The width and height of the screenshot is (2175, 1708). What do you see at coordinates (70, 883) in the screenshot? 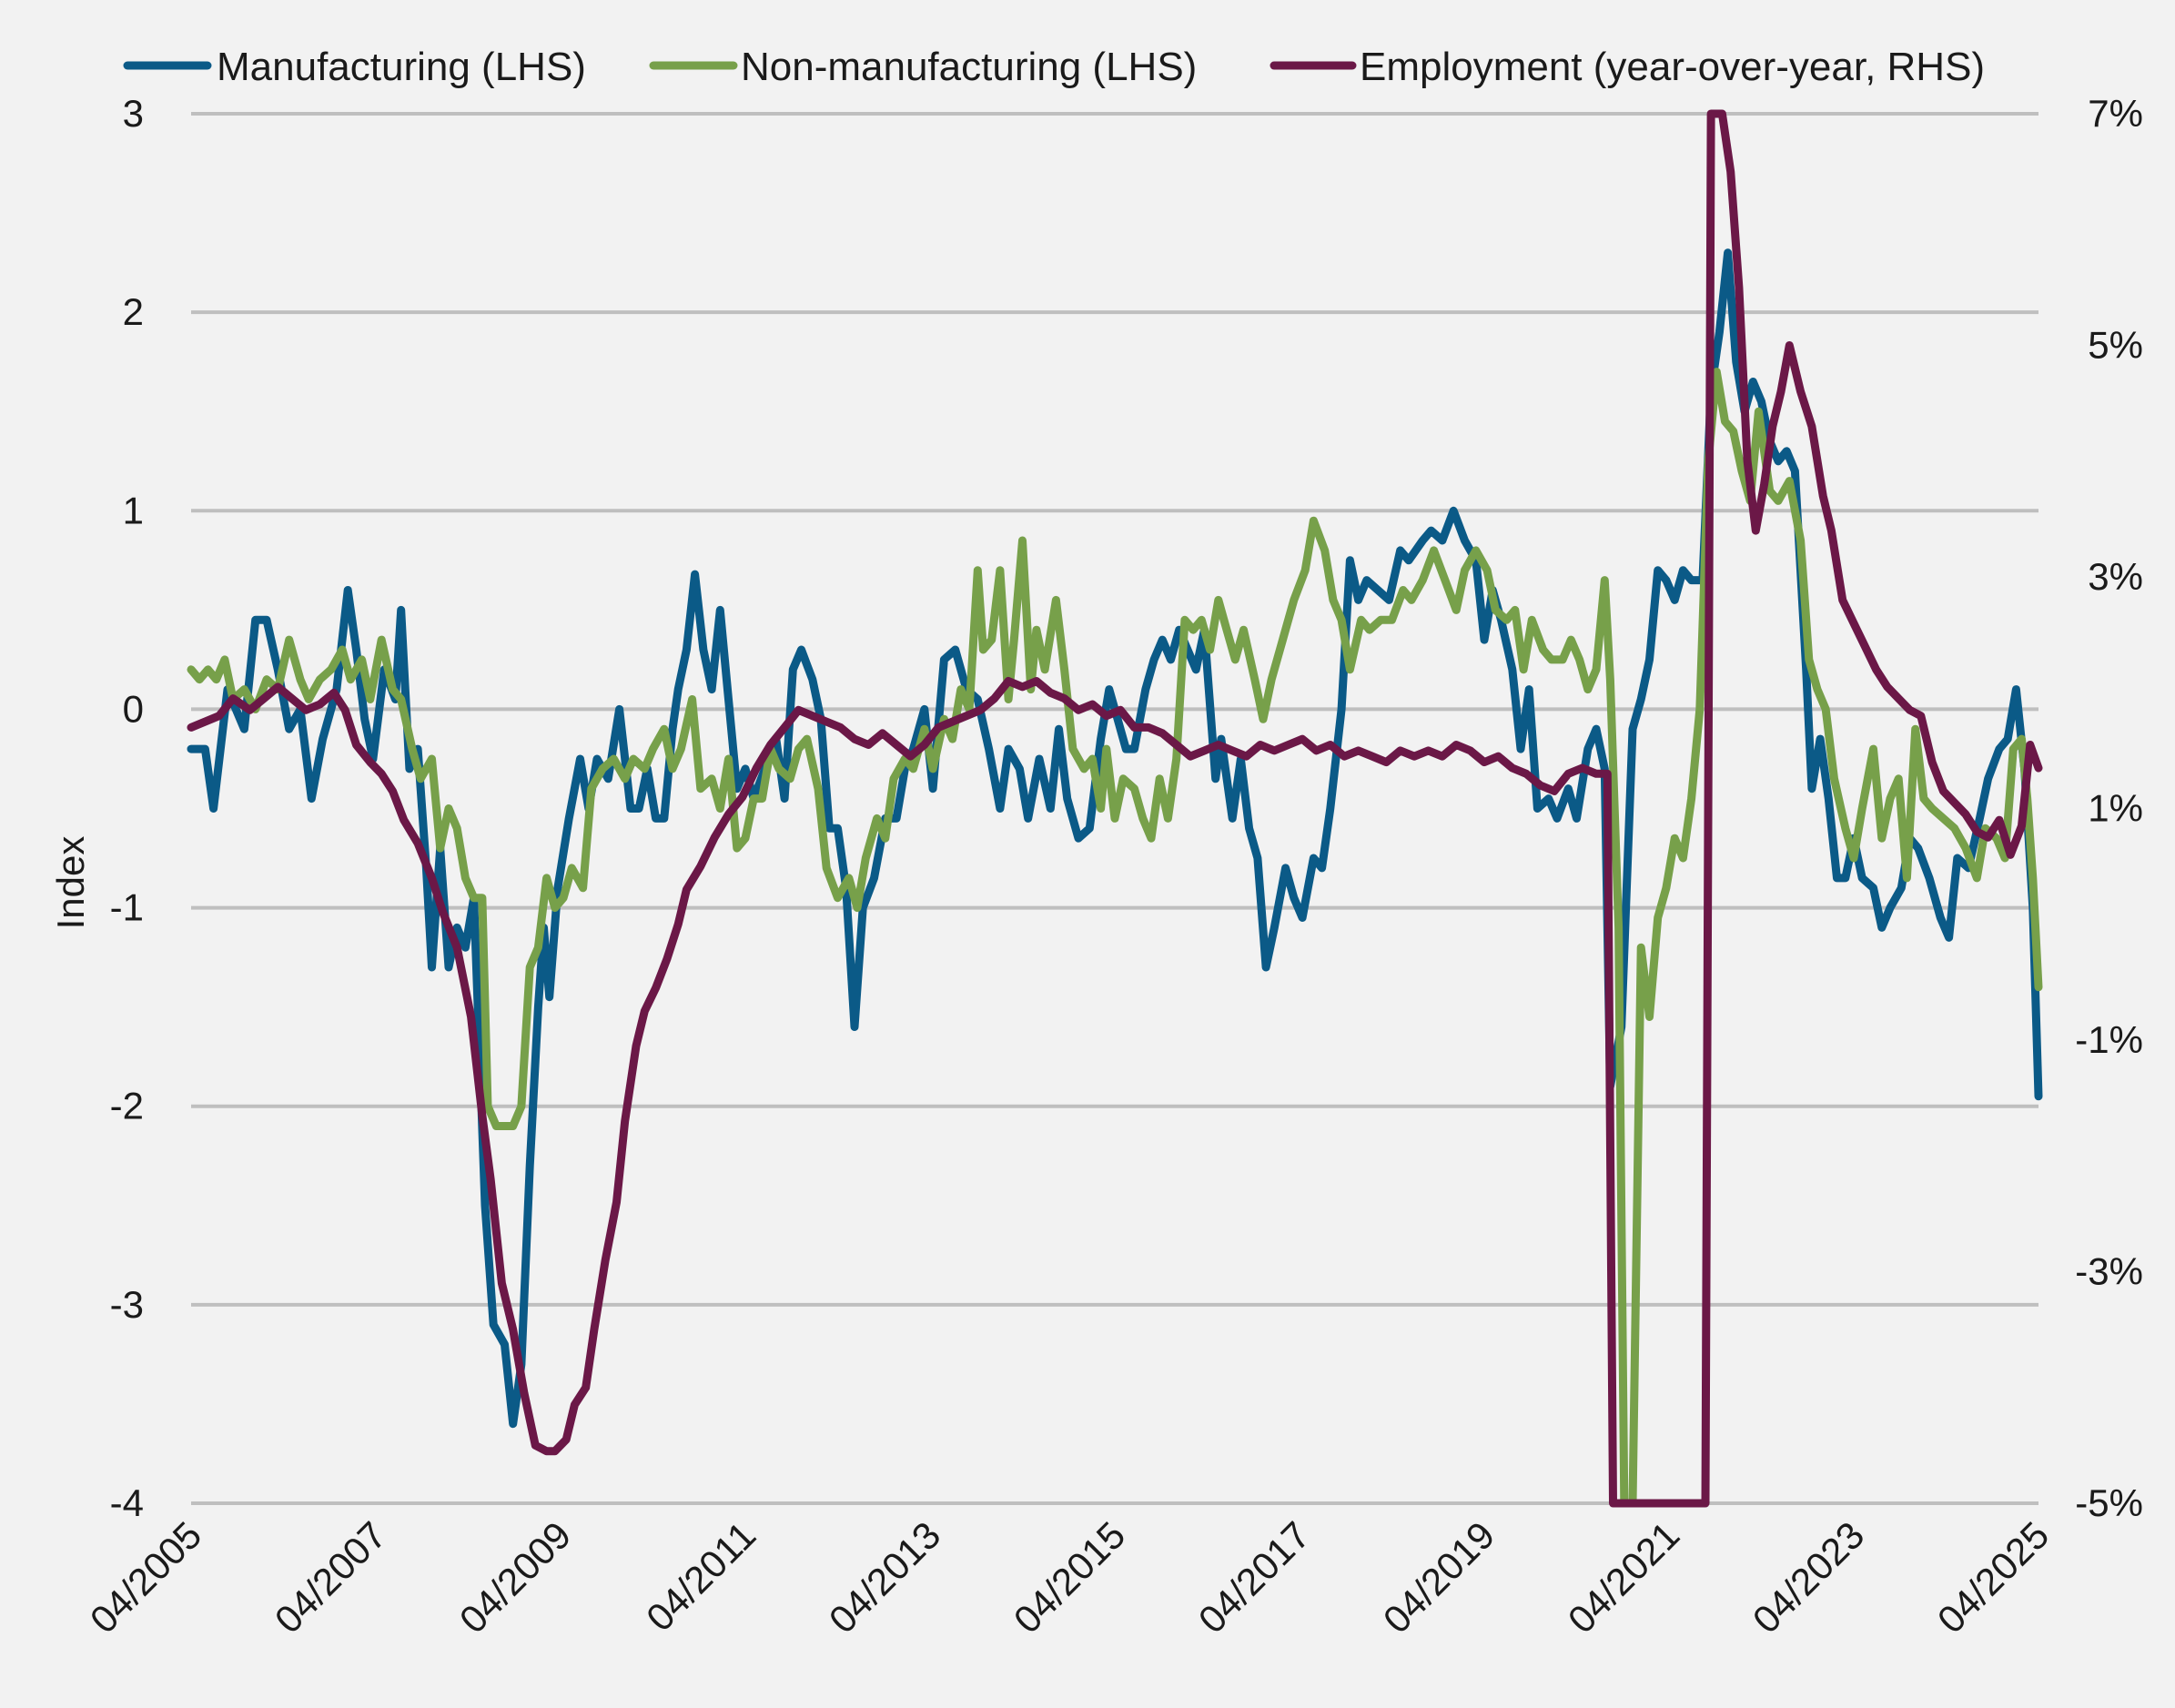
I see `y-axis-title: Index` at bounding box center [70, 883].